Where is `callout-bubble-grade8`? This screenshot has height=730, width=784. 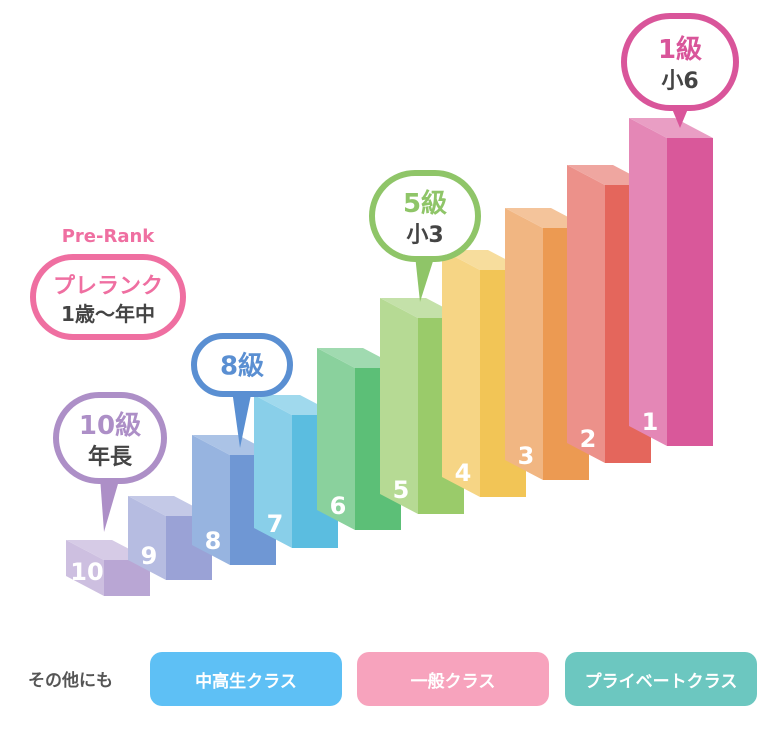
callout-bubble-grade8 is located at coordinates (242, 365).